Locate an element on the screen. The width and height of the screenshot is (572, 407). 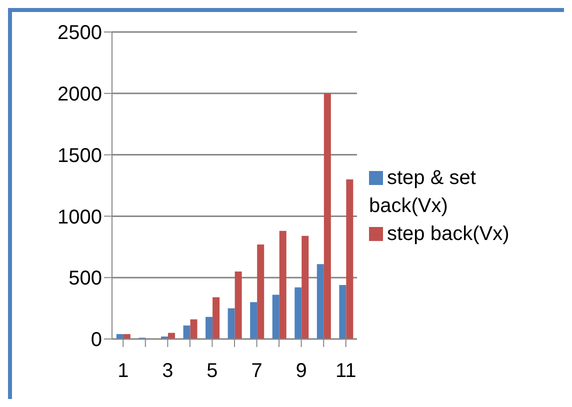
x-tick-label: 3 is located at coordinates (168, 371).